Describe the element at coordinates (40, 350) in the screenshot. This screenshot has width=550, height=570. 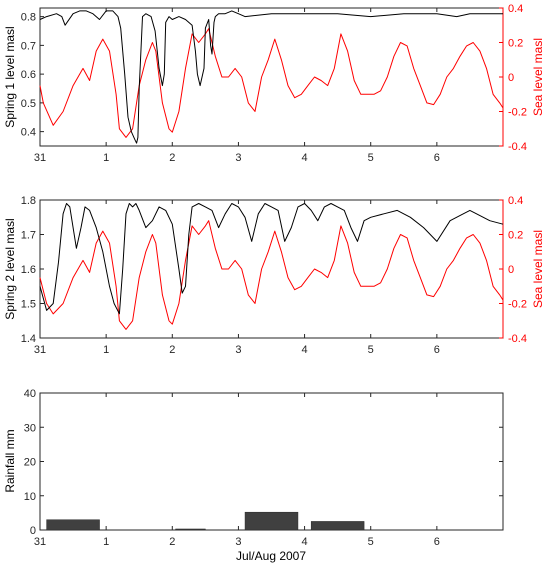
I see `spring2-x-tick-label: 31` at that location.